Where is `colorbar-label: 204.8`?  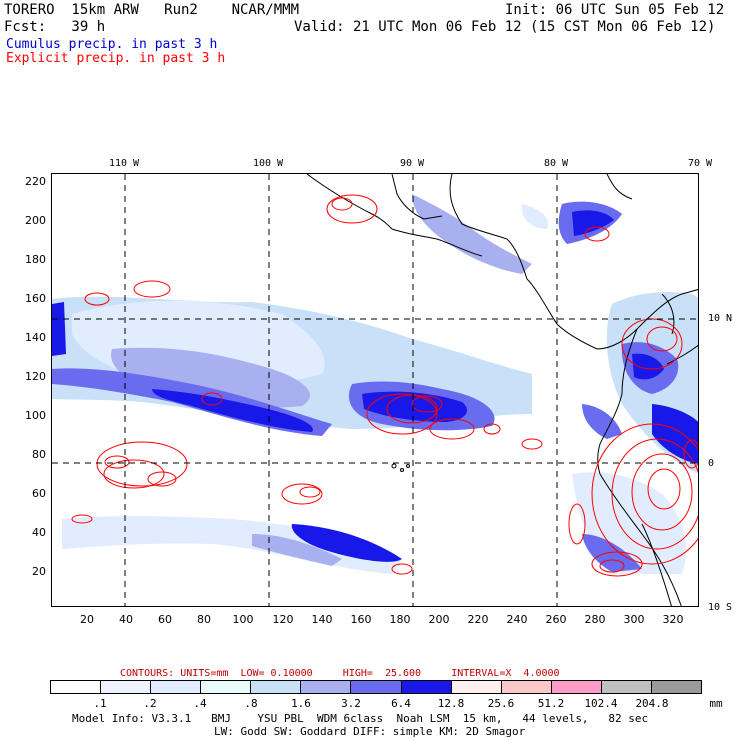 colorbar-label: 204.8 is located at coordinates (652, 703).